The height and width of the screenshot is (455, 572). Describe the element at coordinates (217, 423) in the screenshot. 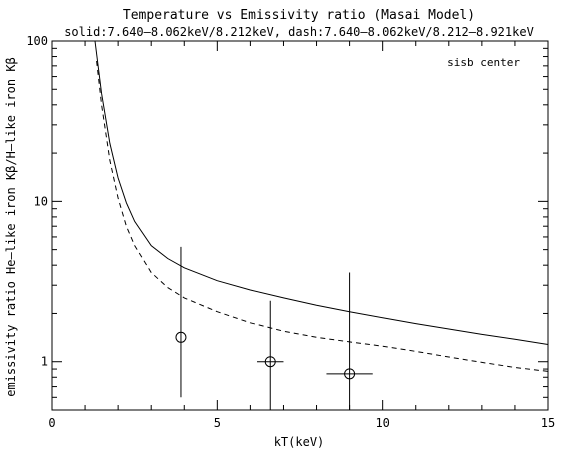

I see `x-tick-label: 5` at that location.